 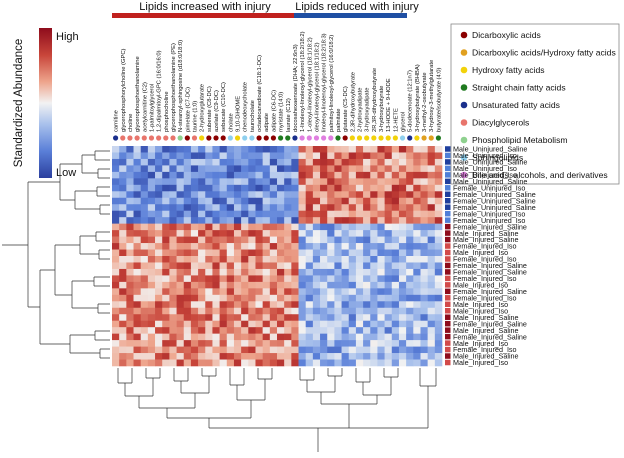 I want to click on row-label: Male_Injured_Saline, so click(x=486, y=233).